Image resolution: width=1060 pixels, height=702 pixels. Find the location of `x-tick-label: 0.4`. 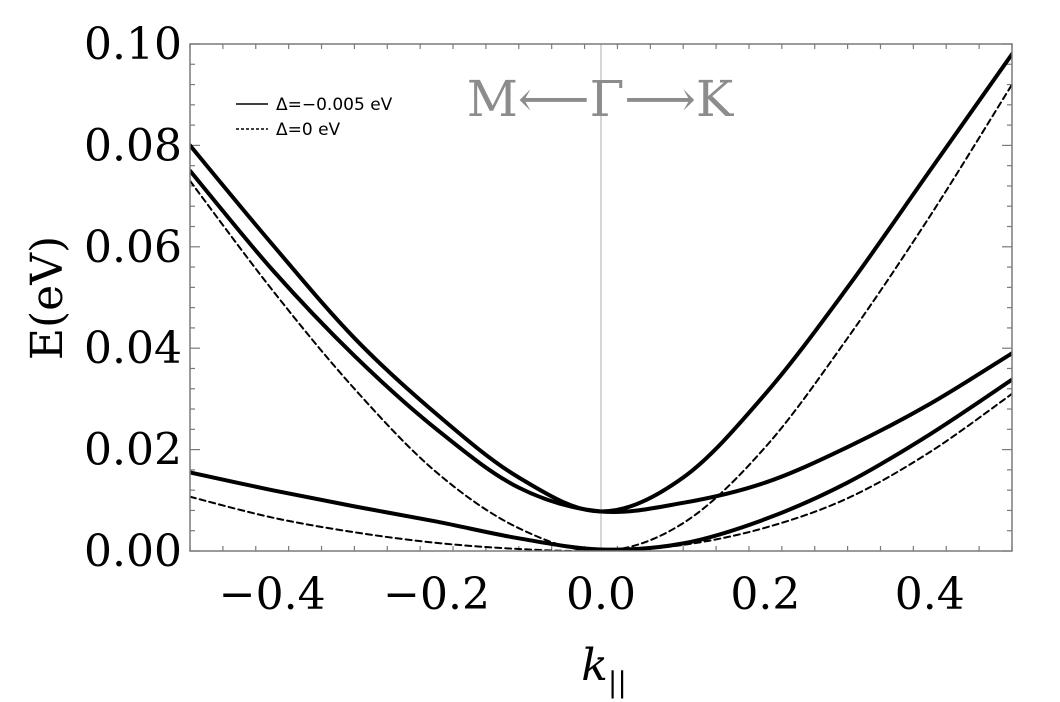

x-tick-label: 0.4 is located at coordinates (930, 594).